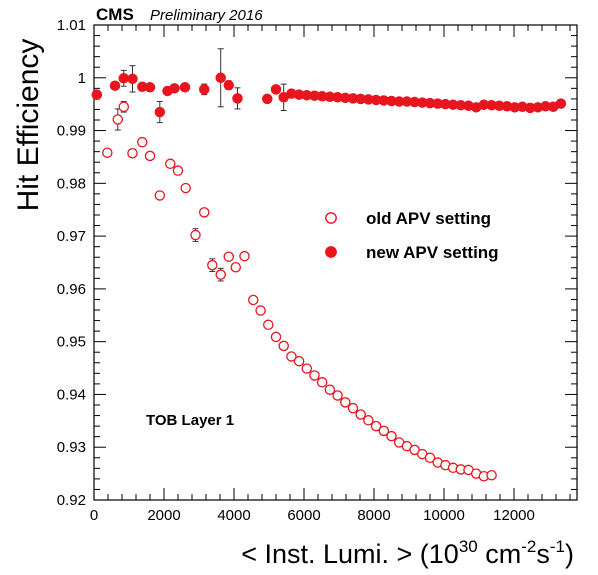 The width and height of the screenshot is (598, 575). What do you see at coordinates (350, 554) in the screenshot?
I see `x-axis-title-main: < Inst. Lumi. > (10` at bounding box center [350, 554].